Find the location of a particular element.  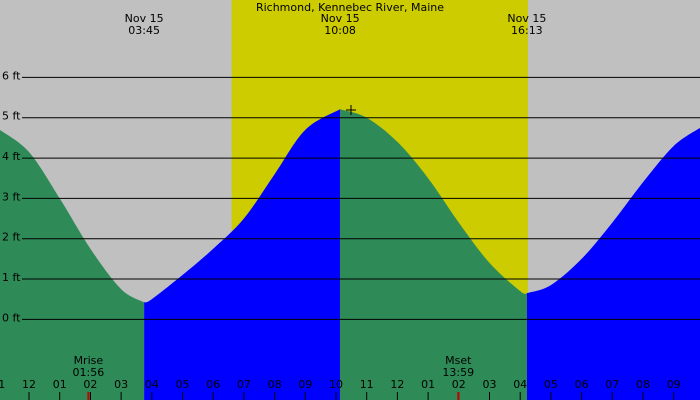

y-tick-label: 1 ft is located at coordinates (11, 277).